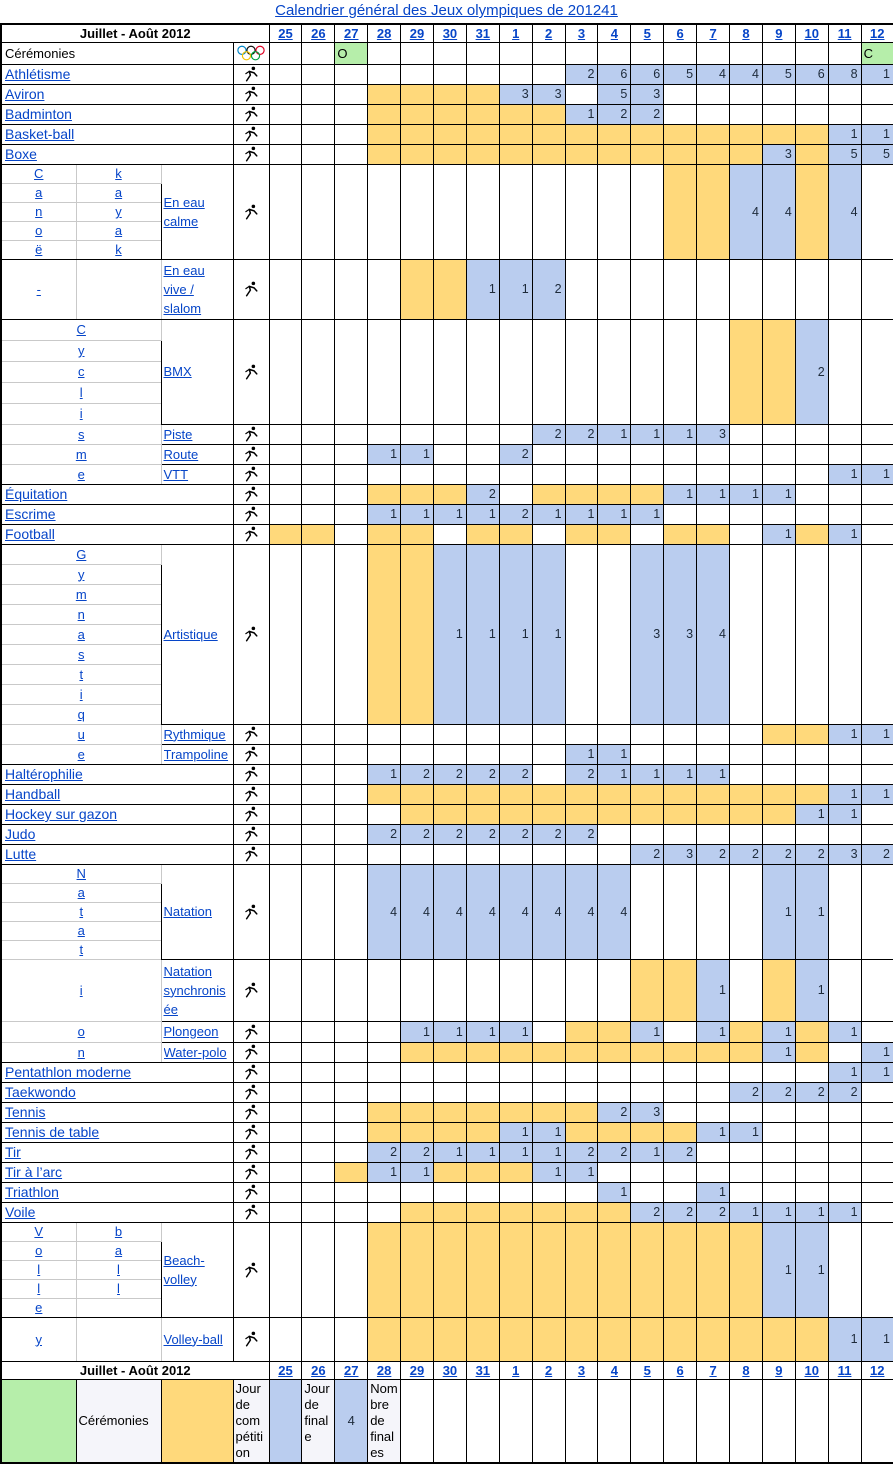 The height and width of the screenshot is (1464, 893). What do you see at coordinates (81, 554) in the screenshot?
I see `gym-artistique-letter1-0: G` at bounding box center [81, 554].